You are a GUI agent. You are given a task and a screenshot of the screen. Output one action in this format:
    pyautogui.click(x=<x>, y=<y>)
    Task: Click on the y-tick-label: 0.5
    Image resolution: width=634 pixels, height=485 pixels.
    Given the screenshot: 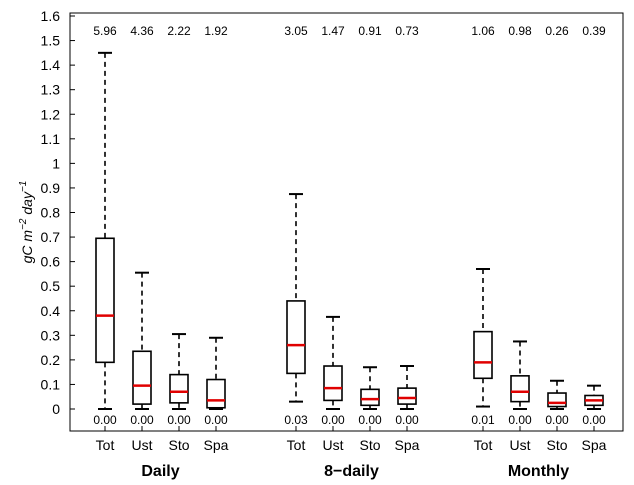 What is the action you would take?
    pyautogui.click(x=51, y=286)
    